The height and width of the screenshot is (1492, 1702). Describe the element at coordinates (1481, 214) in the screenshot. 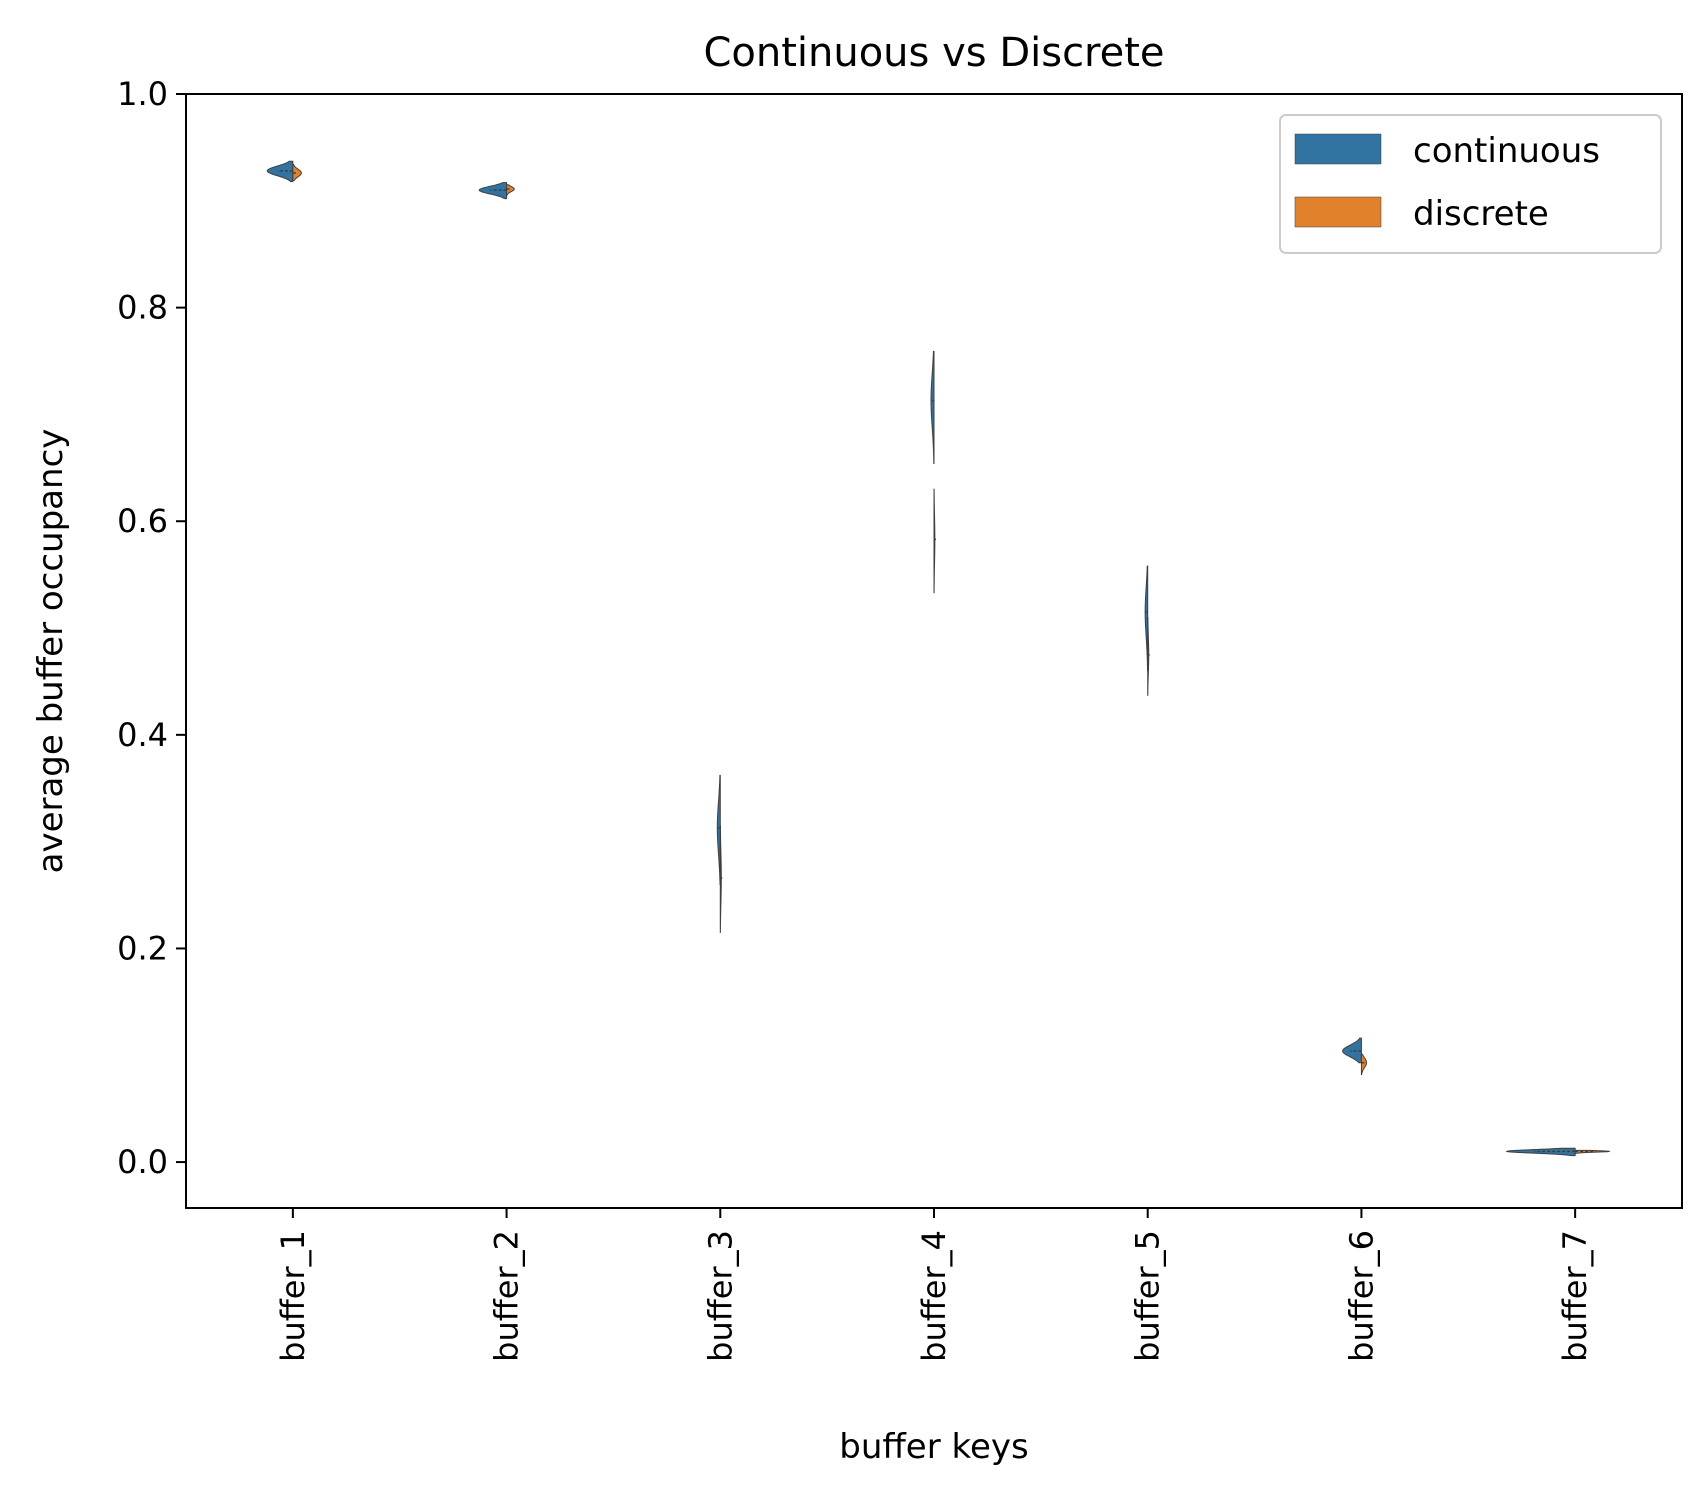

I see `legend-label-discrete: discrete` at that location.